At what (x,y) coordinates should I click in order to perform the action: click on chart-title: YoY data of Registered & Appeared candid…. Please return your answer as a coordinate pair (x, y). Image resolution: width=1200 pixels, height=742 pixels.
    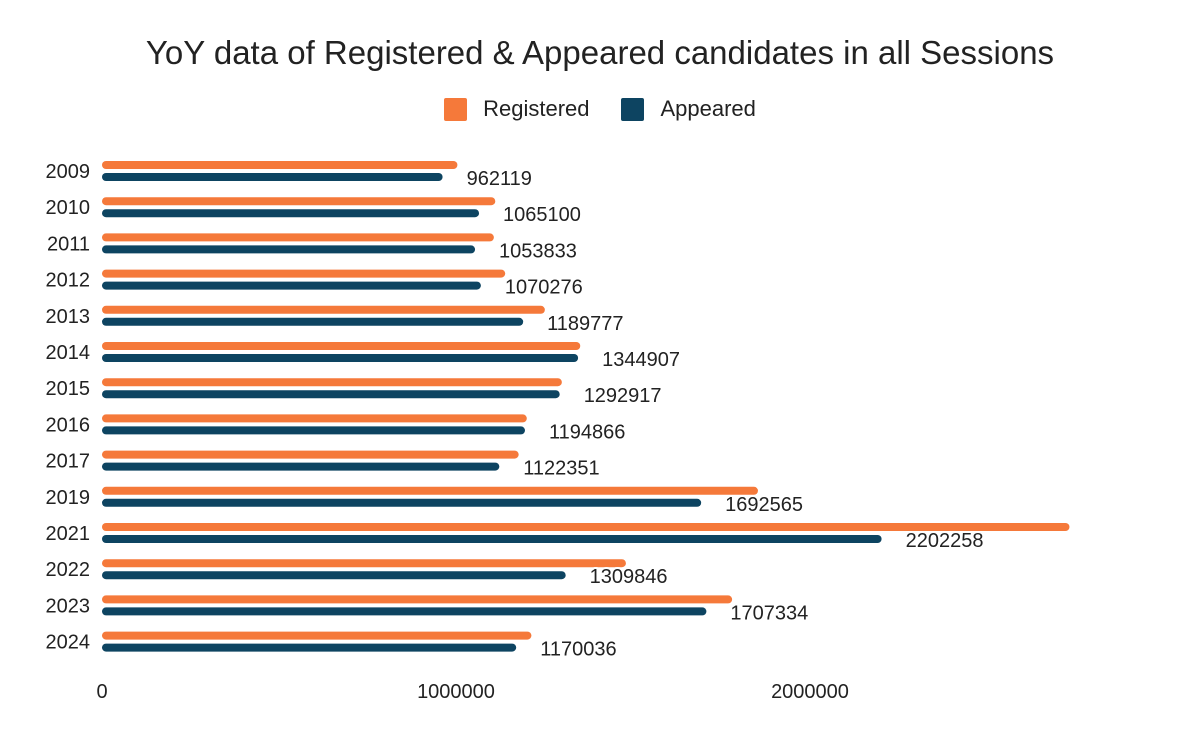
    Looking at the image, I should click on (600, 52).